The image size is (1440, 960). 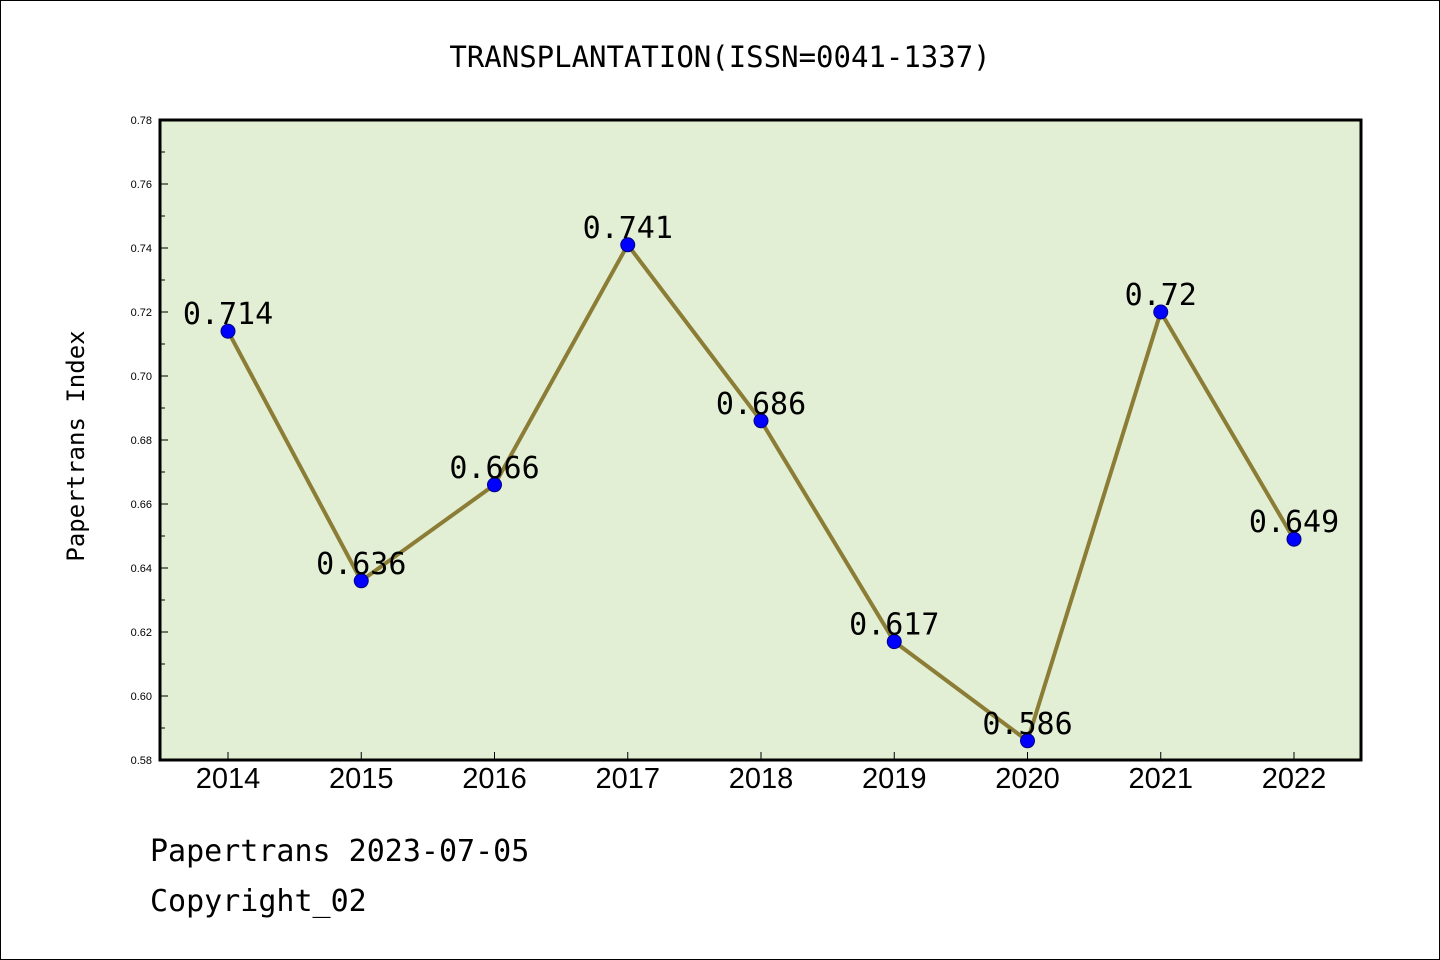 What do you see at coordinates (1294, 779) in the screenshot?
I see `x-tick-label: 2022` at bounding box center [1294, 779].